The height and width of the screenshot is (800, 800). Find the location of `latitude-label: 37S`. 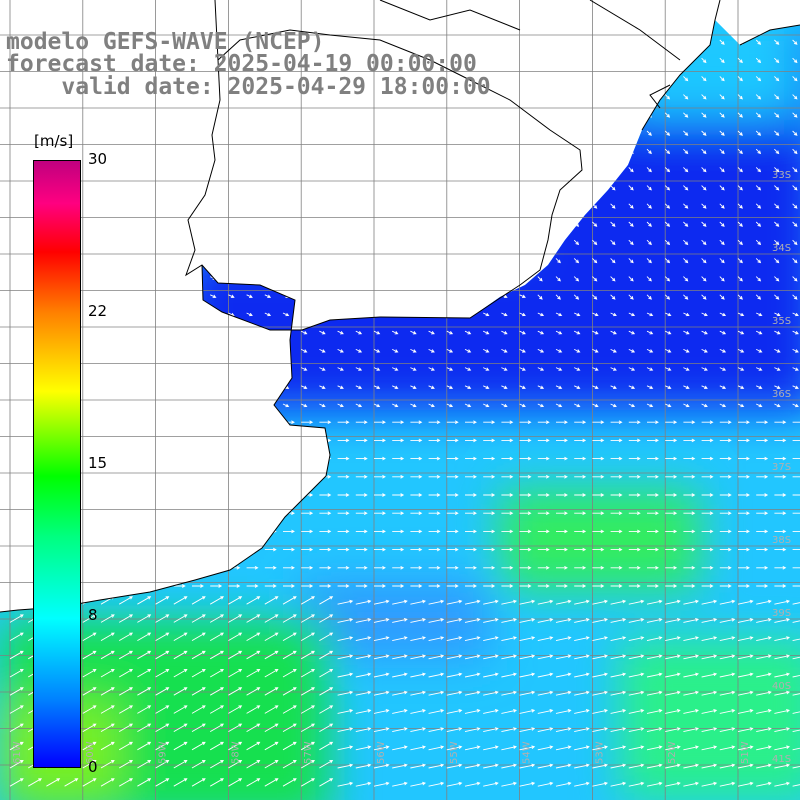

latitude-label: 37S is located at coordinates (781, 467).